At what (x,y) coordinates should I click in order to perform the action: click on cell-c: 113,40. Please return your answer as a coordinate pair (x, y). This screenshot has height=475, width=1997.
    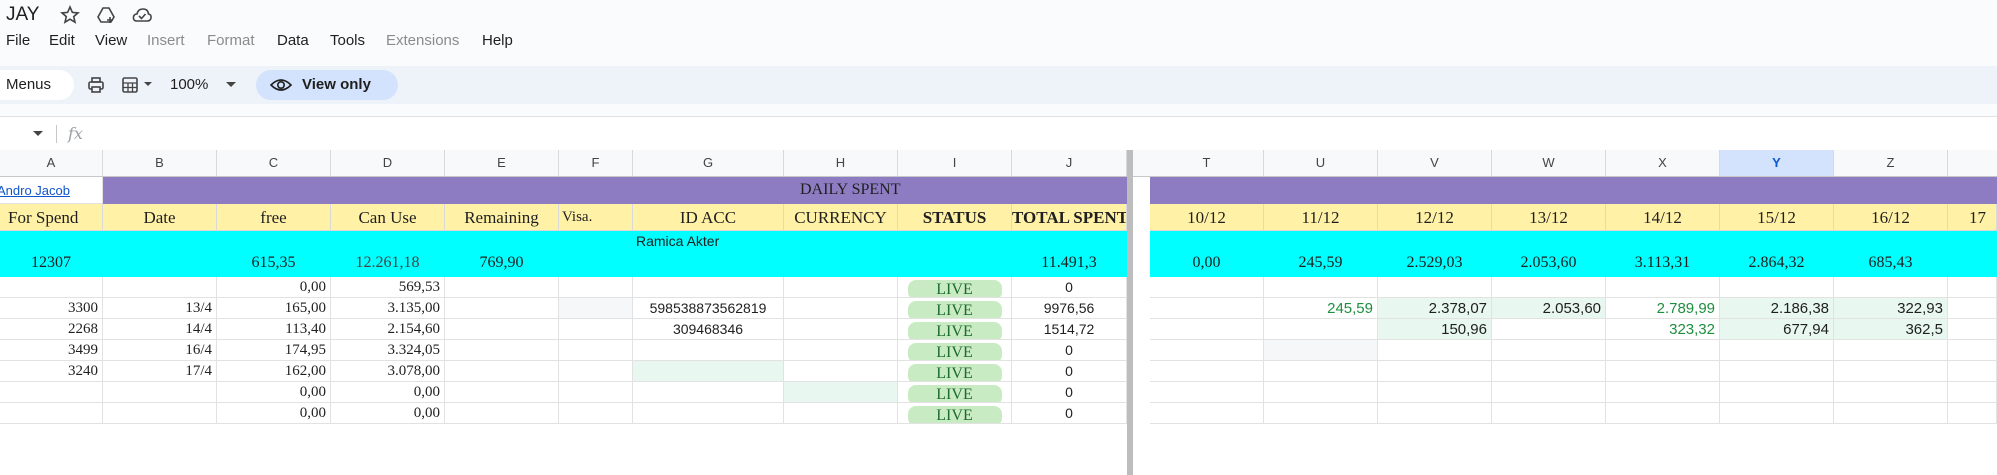
    Looking at the image, I should click on (274, 329).